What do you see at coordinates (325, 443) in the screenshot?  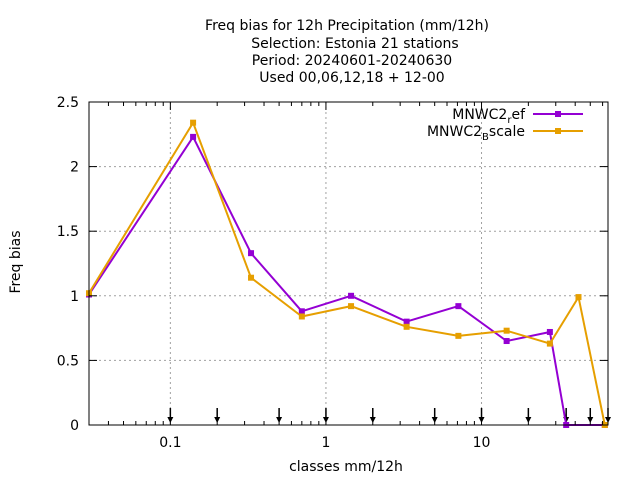 I see `x-tick-label: 1` at bounding box center [325, 443].